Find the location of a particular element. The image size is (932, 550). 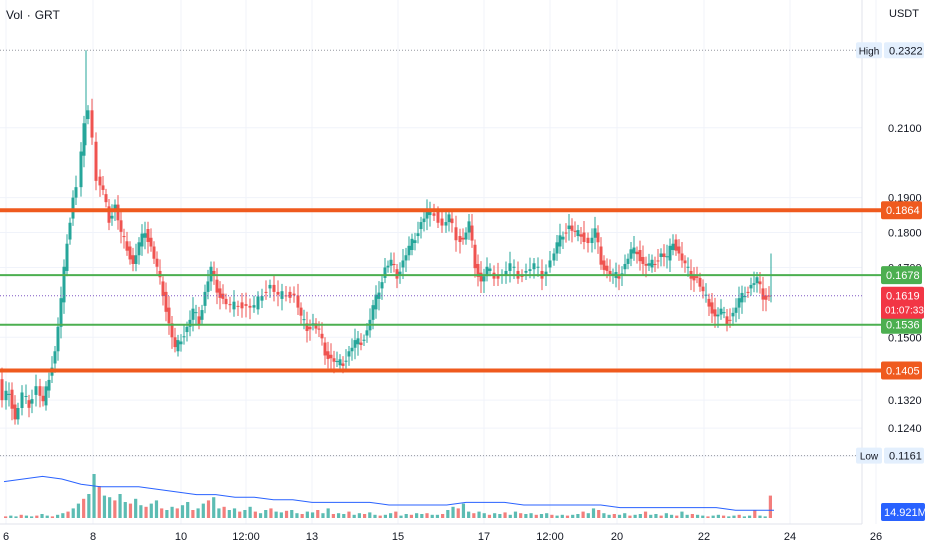

high-tag-bg is located at coordinates (869, 50).